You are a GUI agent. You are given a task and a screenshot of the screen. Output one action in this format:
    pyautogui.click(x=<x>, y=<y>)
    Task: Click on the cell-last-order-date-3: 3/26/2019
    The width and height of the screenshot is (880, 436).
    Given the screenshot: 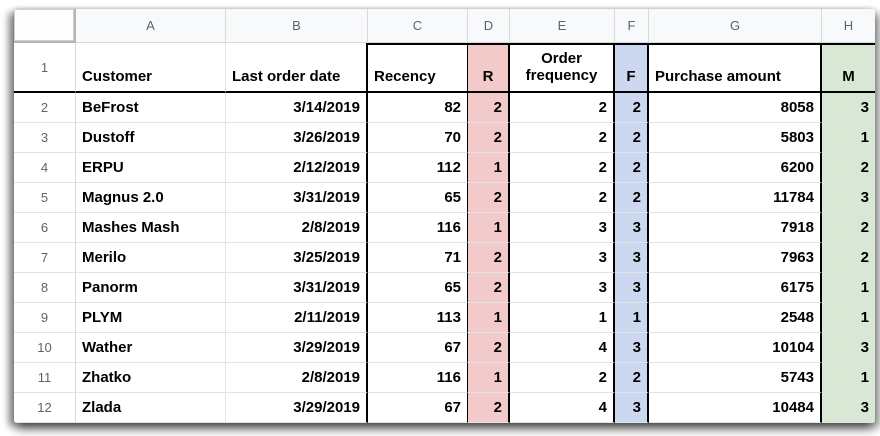 What is the action you would take?
    pyautogui.click(x=297, y=138)
    